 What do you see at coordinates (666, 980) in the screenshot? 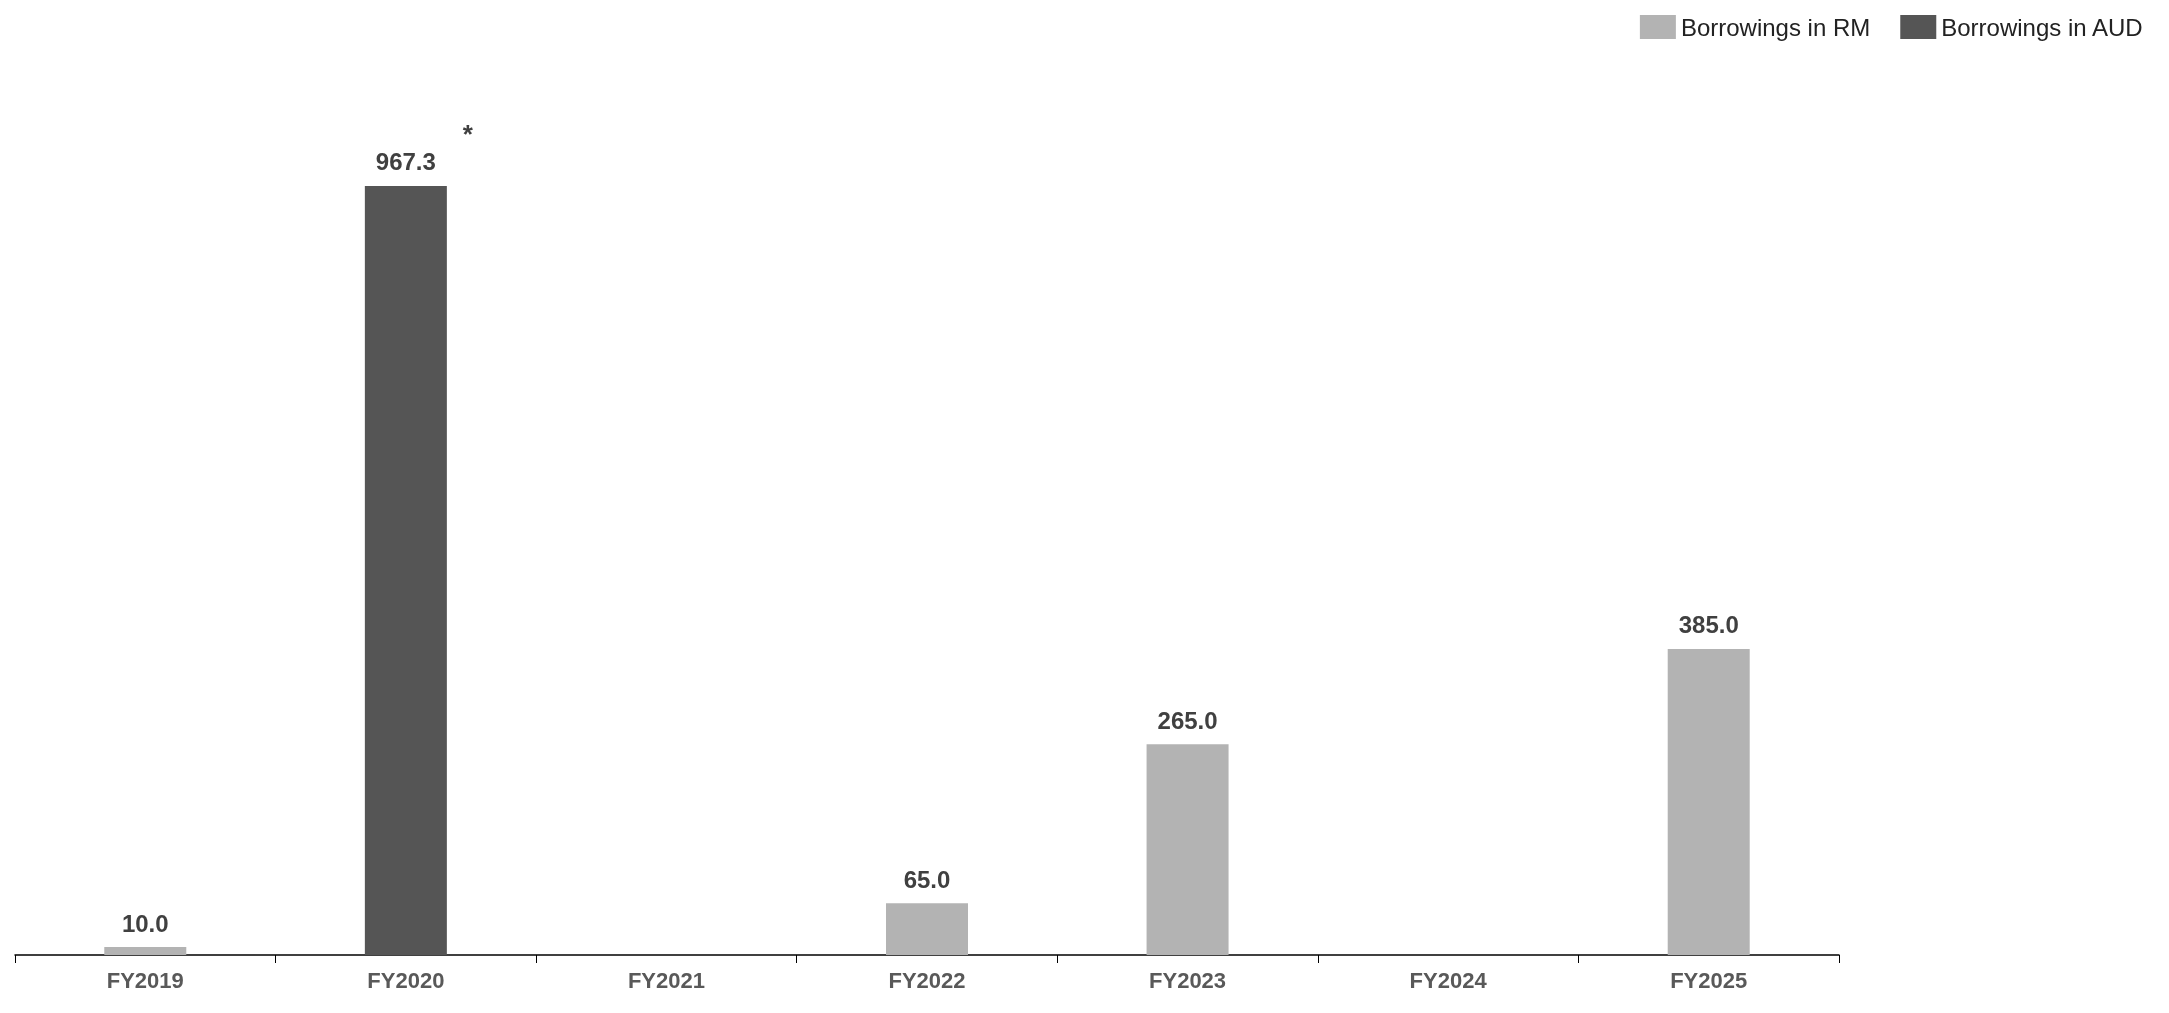
I see `x-tick-label: FY2021` at bounding box center [666, 980].